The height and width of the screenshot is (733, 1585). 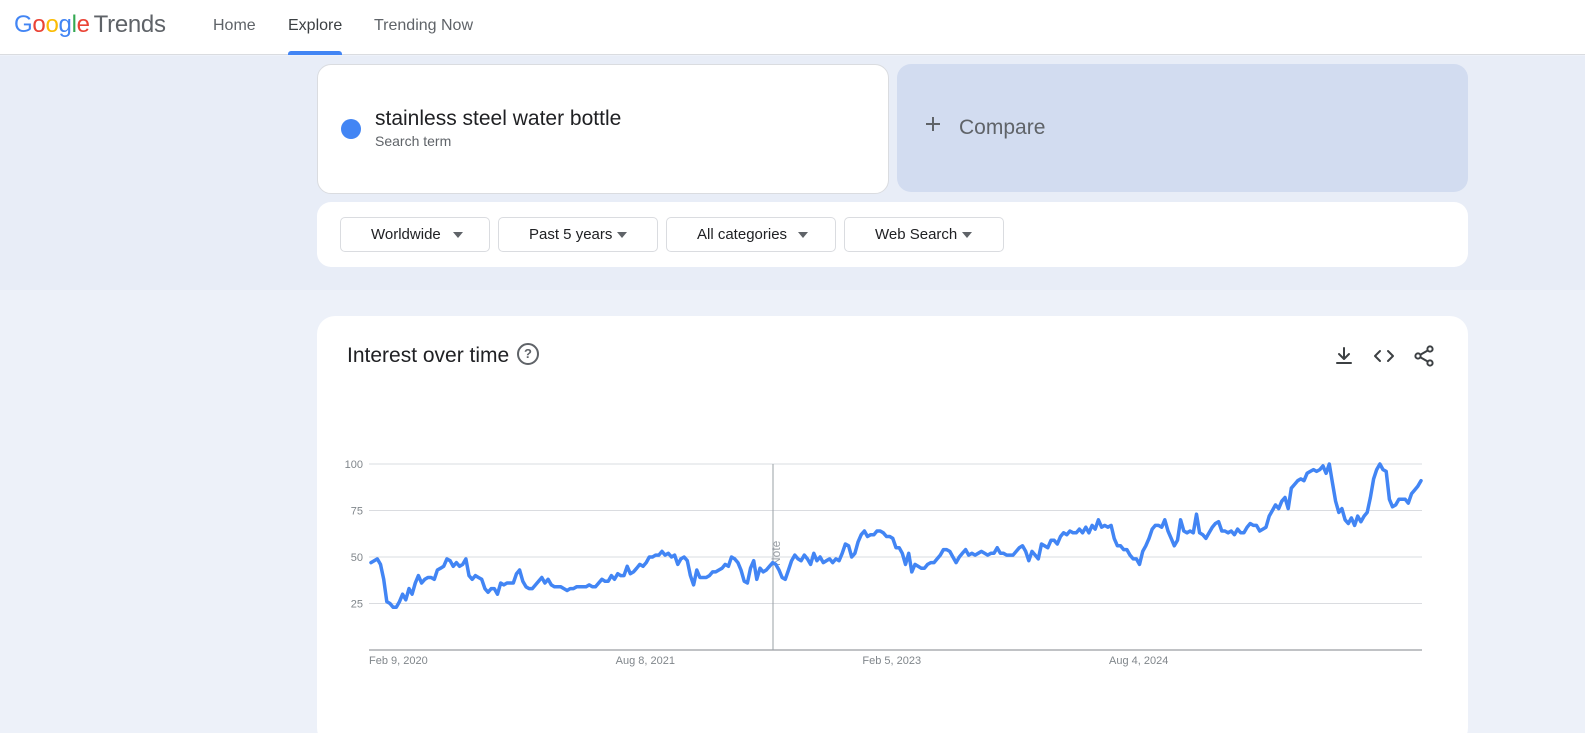 What do you see at coordinates (1424, 356) in the screenshot?
I see `share-icon` at bounding box center [1424, 356].